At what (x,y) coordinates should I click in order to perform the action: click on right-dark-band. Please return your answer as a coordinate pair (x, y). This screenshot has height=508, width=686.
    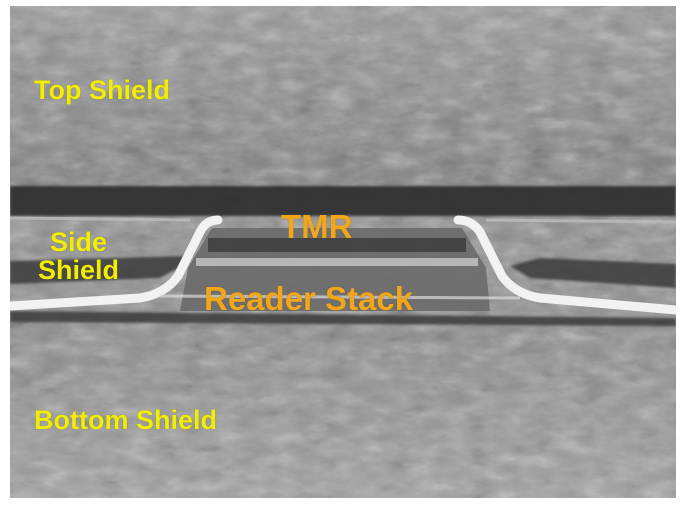
    Looking at the image, I should click on (593, 273).